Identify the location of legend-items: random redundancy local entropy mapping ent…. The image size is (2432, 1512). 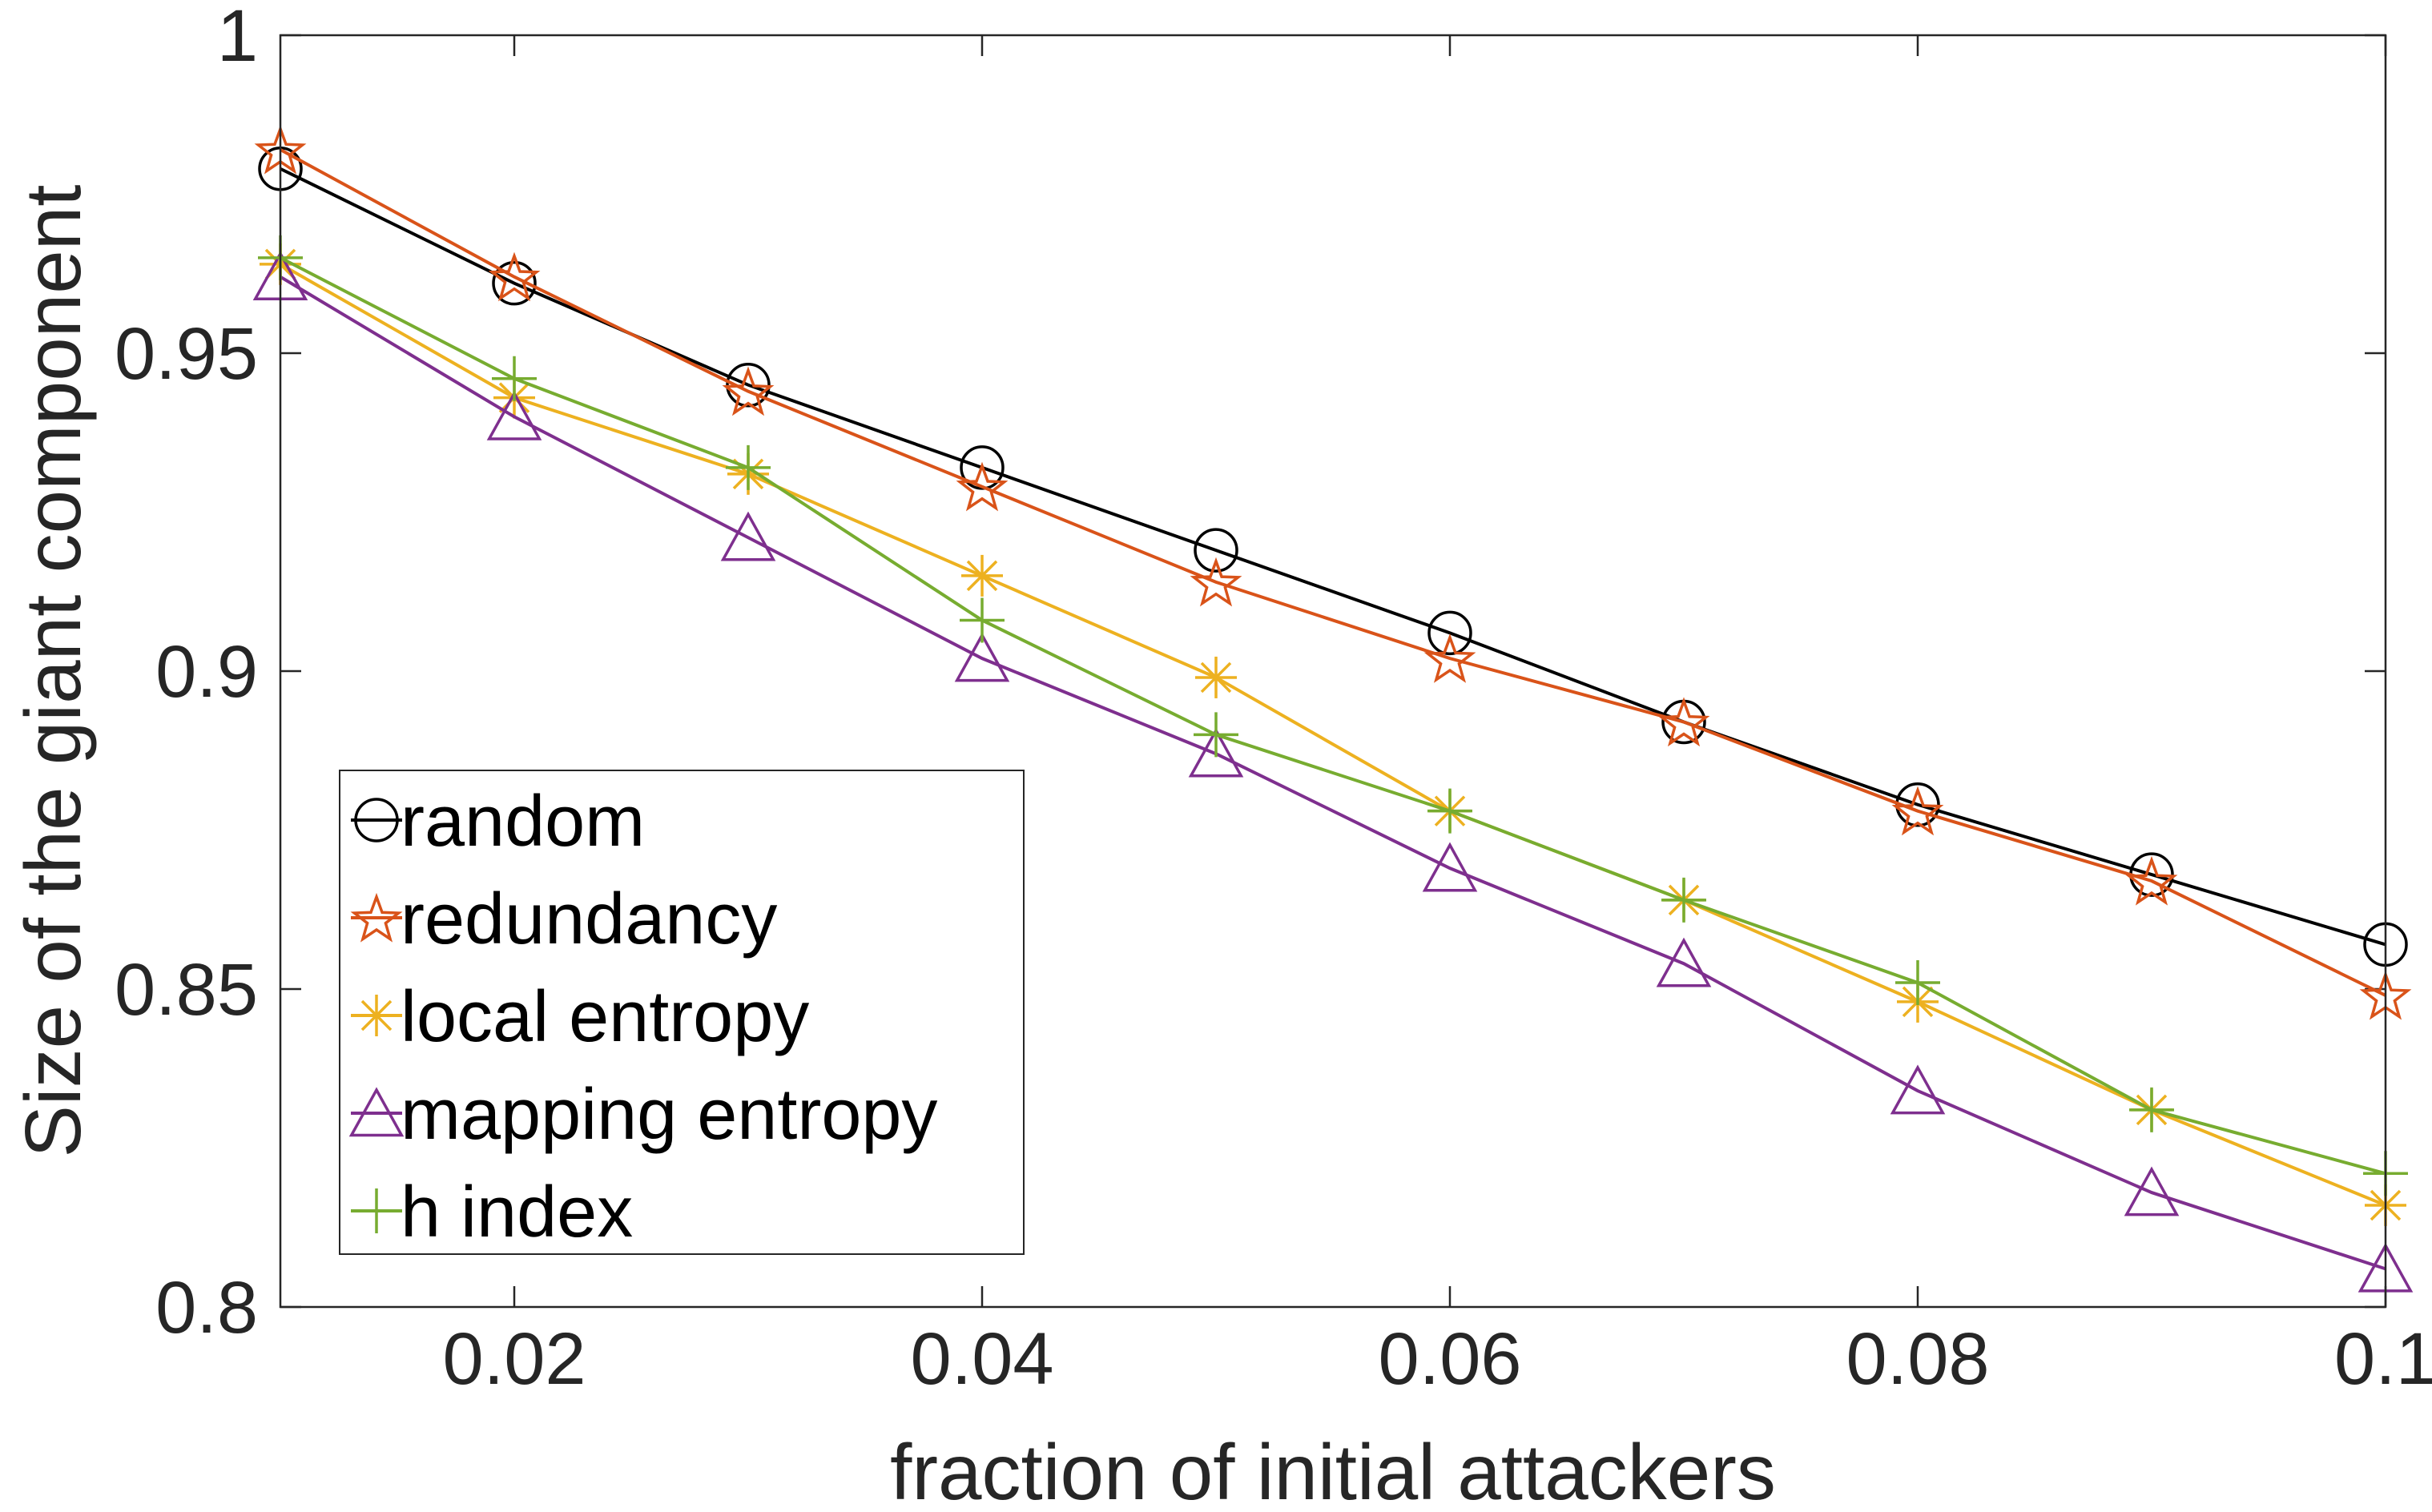
(642, 1017).